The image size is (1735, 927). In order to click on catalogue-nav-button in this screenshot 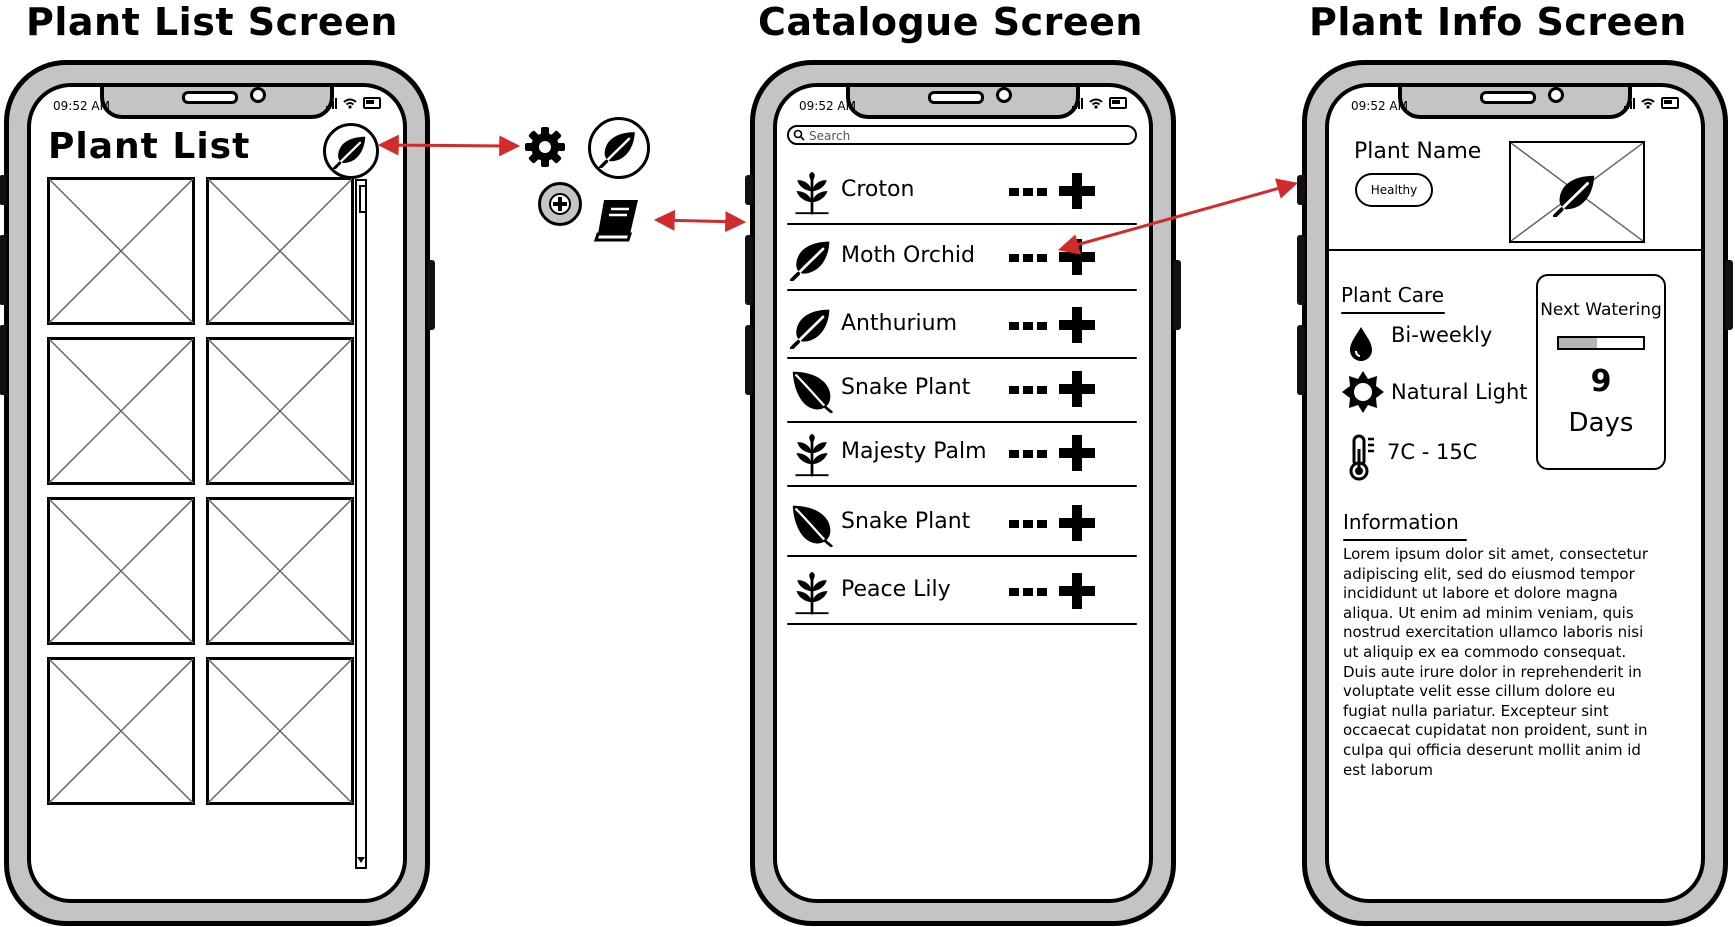, I will do `click(351, 151)`.